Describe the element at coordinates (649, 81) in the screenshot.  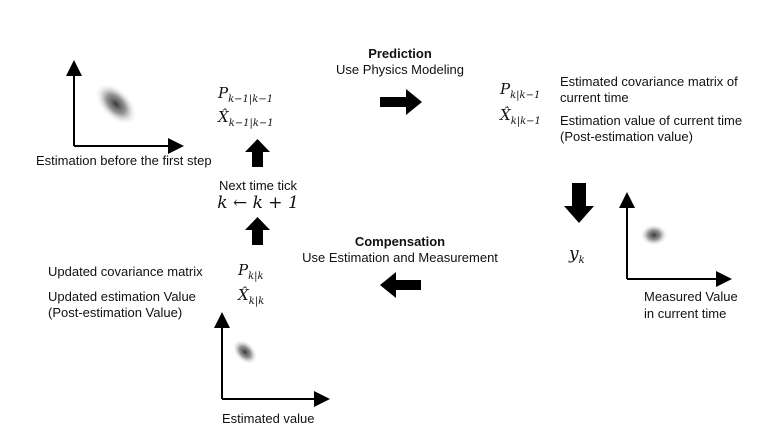
I see `predicted-covariance-label-line1: Estimated covariance matrix of` at that location.